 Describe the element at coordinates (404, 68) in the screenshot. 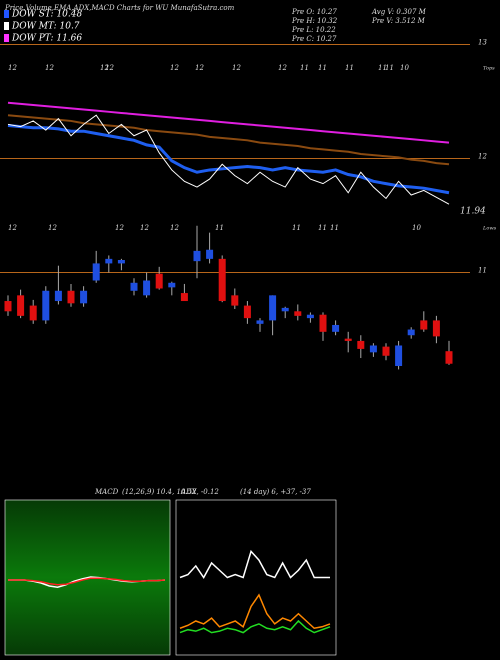

I see `tops-value: 10` at that location.